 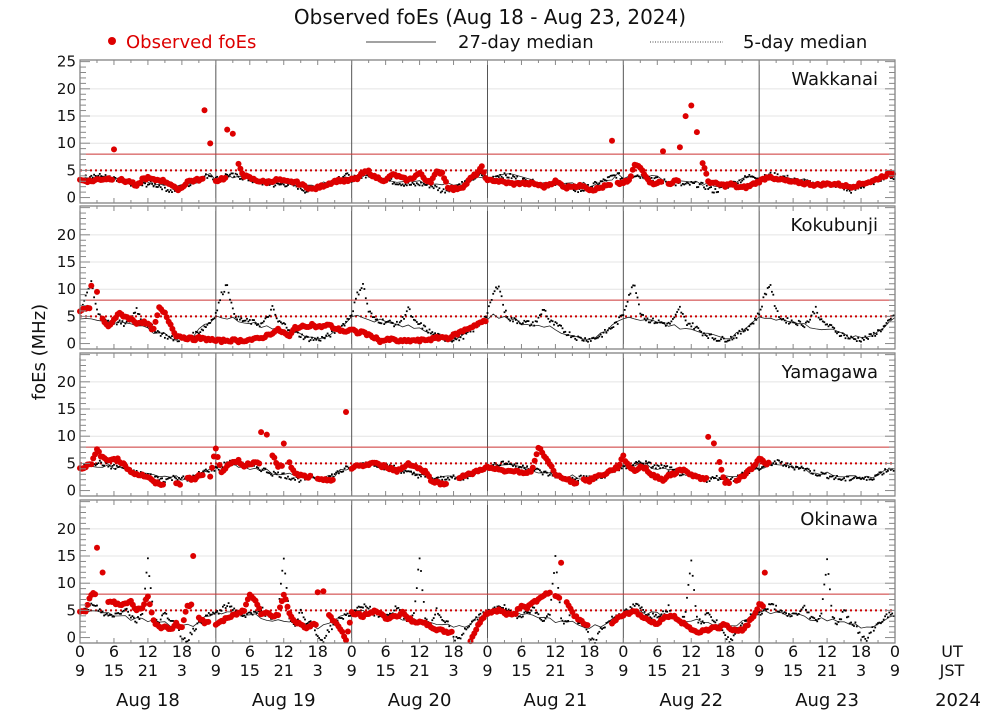 I want to click on legend-observed-marker, so click(x=112, y=41).